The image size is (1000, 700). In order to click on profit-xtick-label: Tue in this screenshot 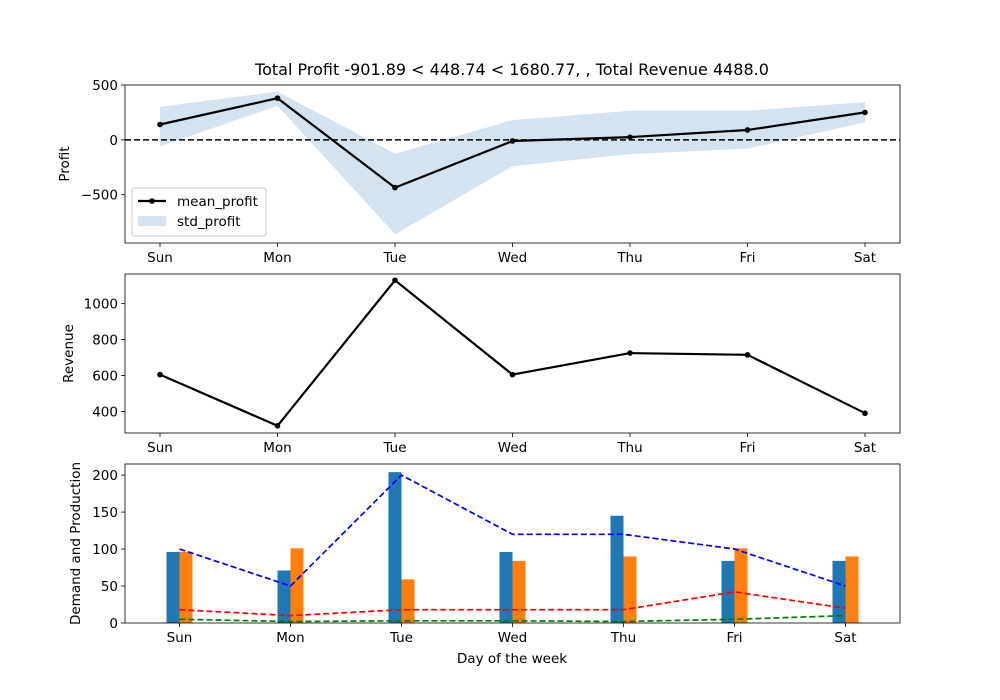, I will do `click(394, 258)`.